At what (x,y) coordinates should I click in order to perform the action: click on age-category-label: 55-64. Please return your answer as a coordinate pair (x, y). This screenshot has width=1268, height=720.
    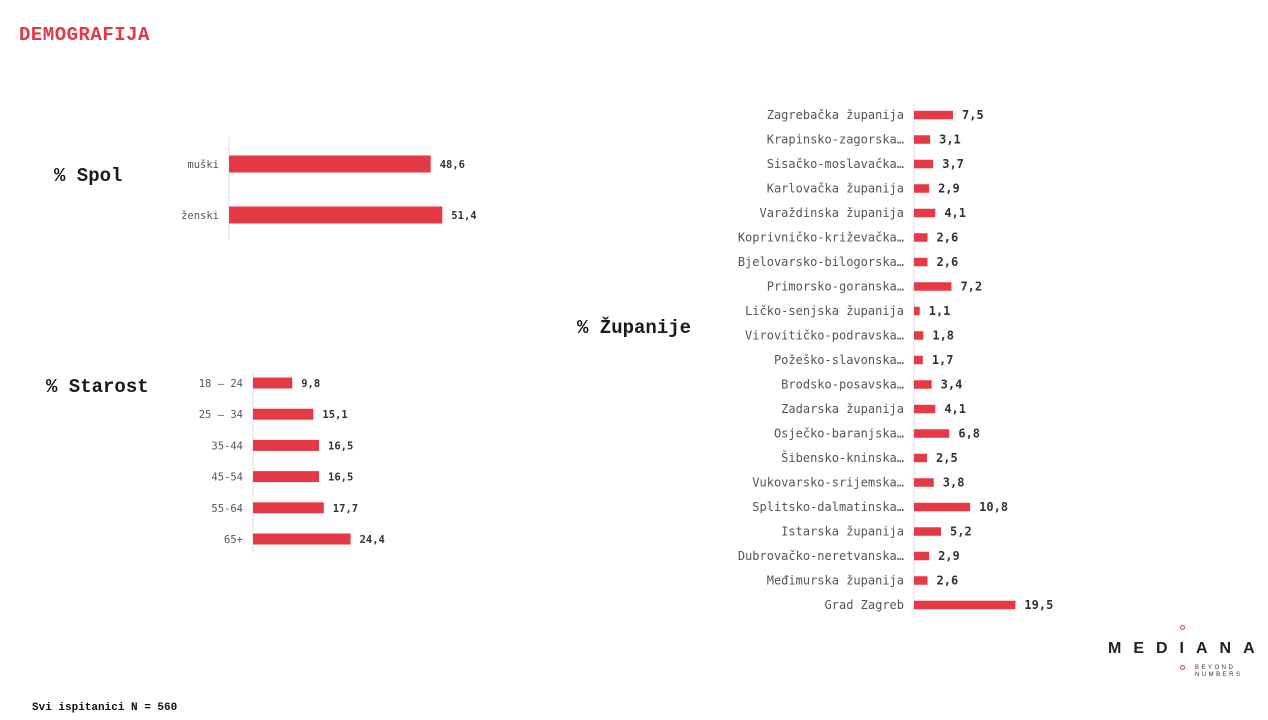
    Looking at the image, I should click on (227, 509).